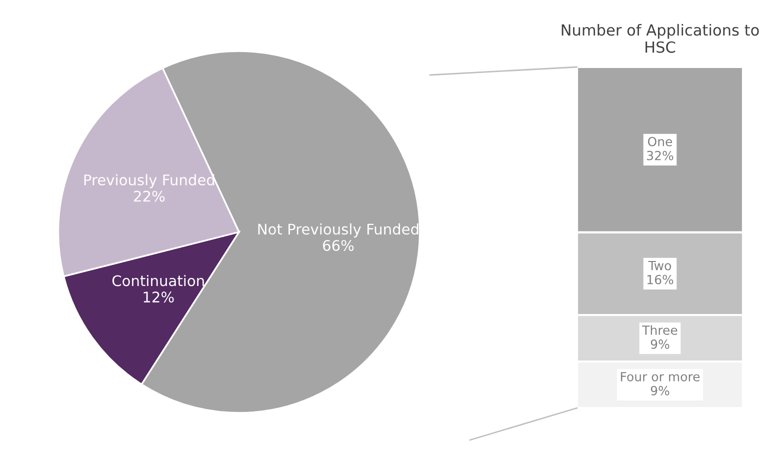  Describe the element at coordinates (660, 141) in the screenshot. I see `series-label: One` at that location.